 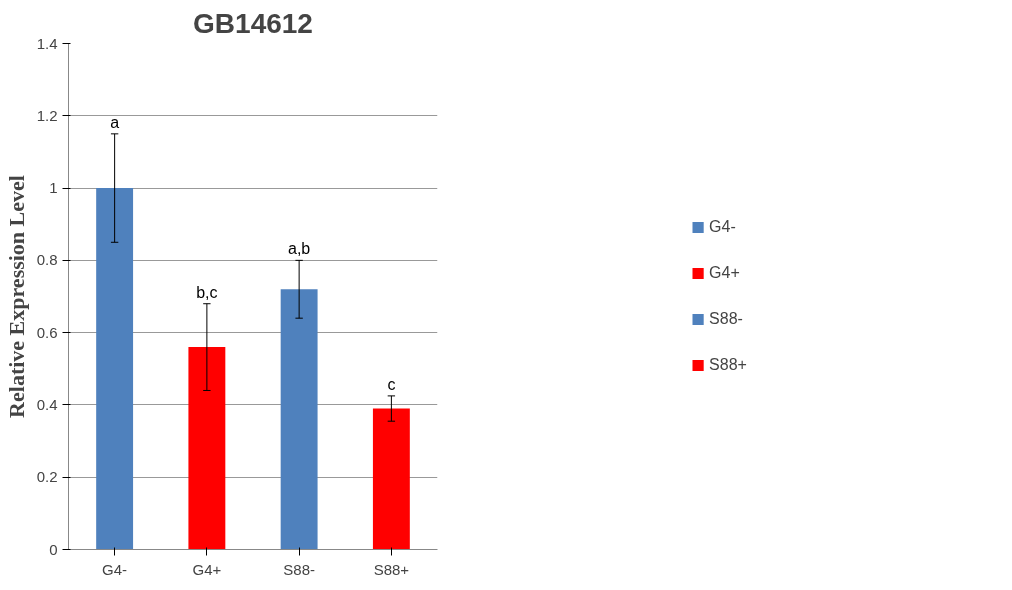 I want to click on legend-label: S88+, so click(x=728, y=365).